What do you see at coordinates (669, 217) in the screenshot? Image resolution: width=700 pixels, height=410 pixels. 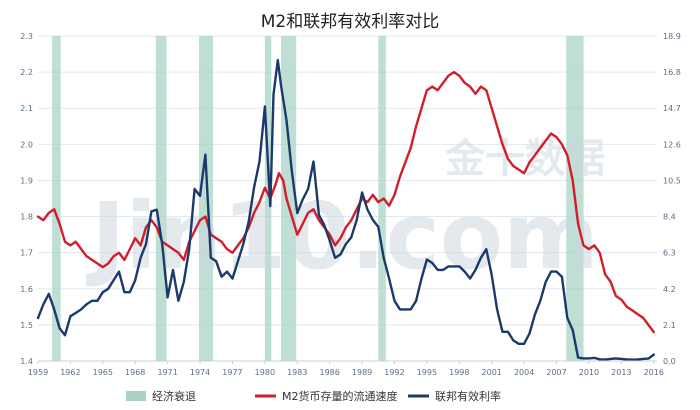 I see `y-right-tick-label: 8.4` at bounding box center [669, 217].